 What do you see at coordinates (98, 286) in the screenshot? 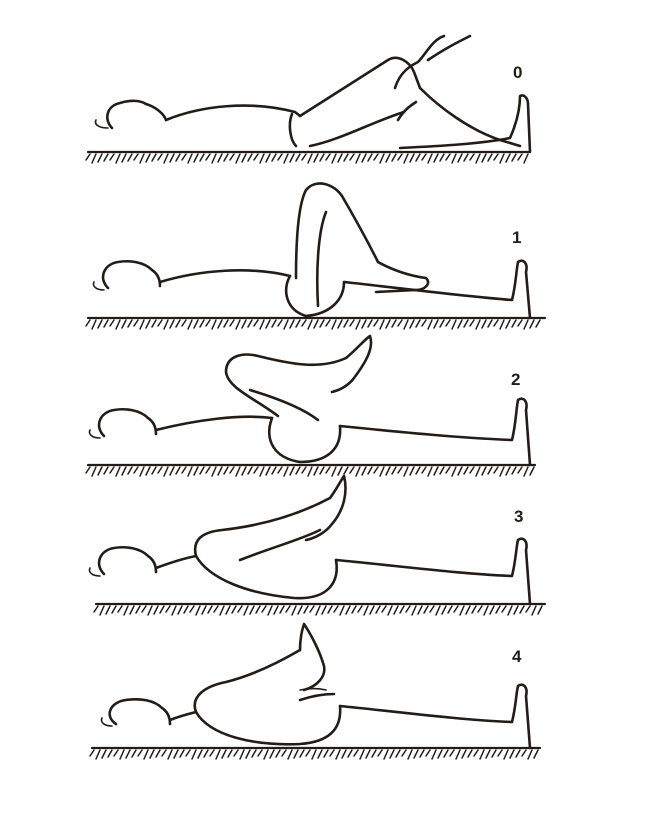
I see `face` at bounding box center [98, 286].